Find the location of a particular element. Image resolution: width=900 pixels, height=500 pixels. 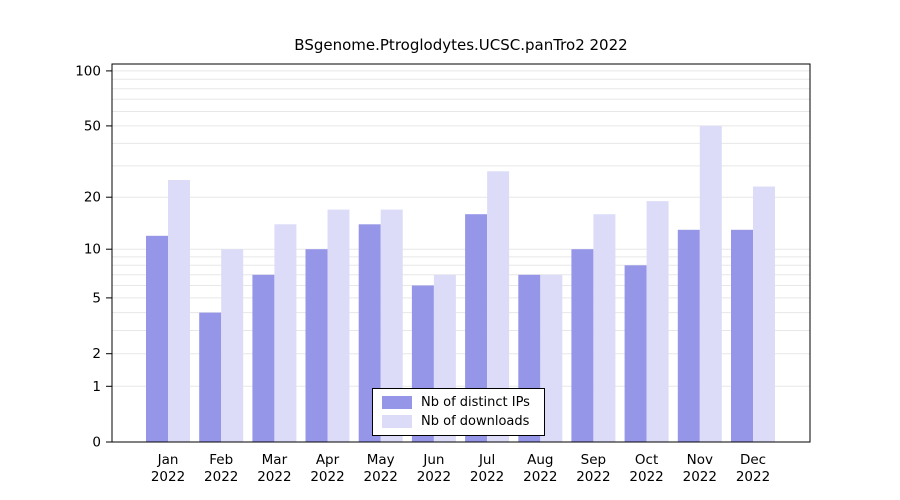

bar-distinct-ips-feb is located at coordinates (210, 377).